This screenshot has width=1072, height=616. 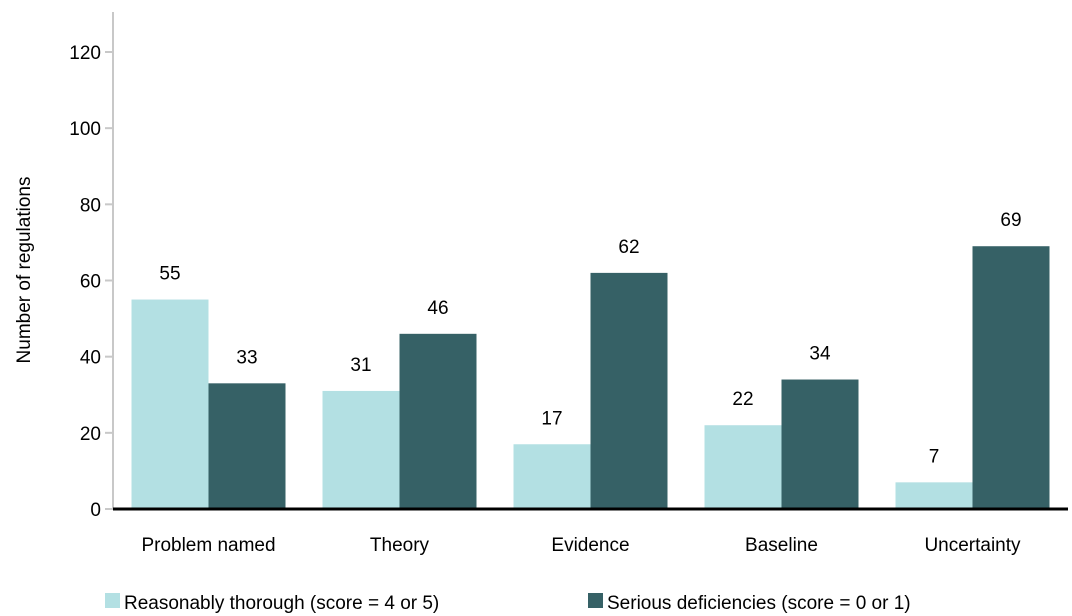 I want to click on y-tick-label: 60, so click(x=90, y=282).